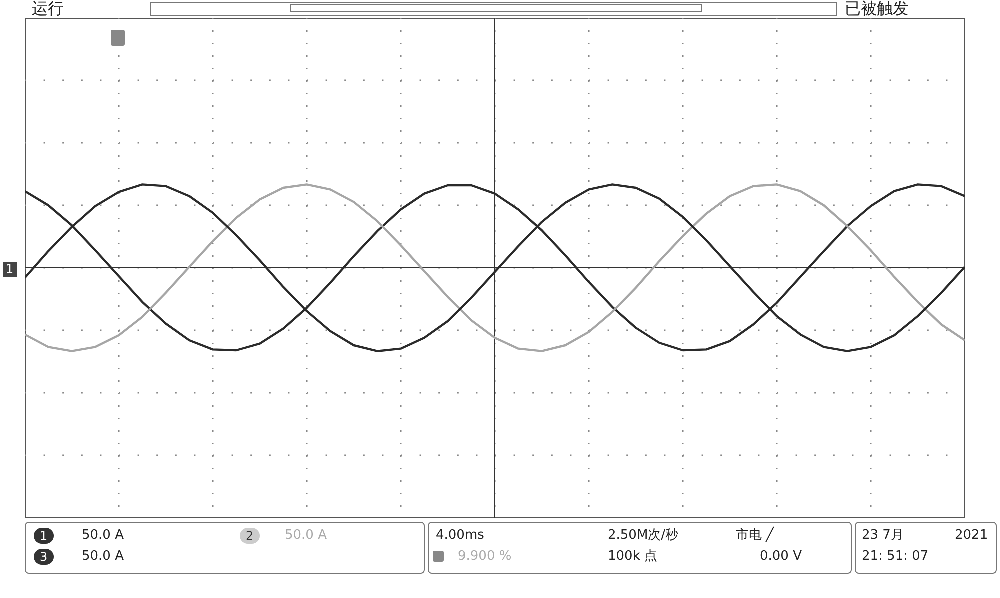 The image size is (1000, 598). Describe the element at coordinates (781, 557) in the screenshot. I see `text: 0.00 V` at that location.